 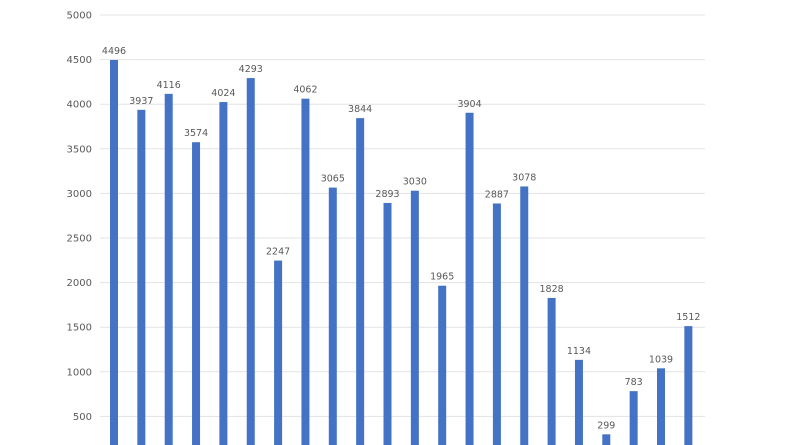 I want to click on y-axis-tick-labels: 500 1000 1500 2000 2500 3000 3500 4000 4500 5000, so click(x=79, y=217).